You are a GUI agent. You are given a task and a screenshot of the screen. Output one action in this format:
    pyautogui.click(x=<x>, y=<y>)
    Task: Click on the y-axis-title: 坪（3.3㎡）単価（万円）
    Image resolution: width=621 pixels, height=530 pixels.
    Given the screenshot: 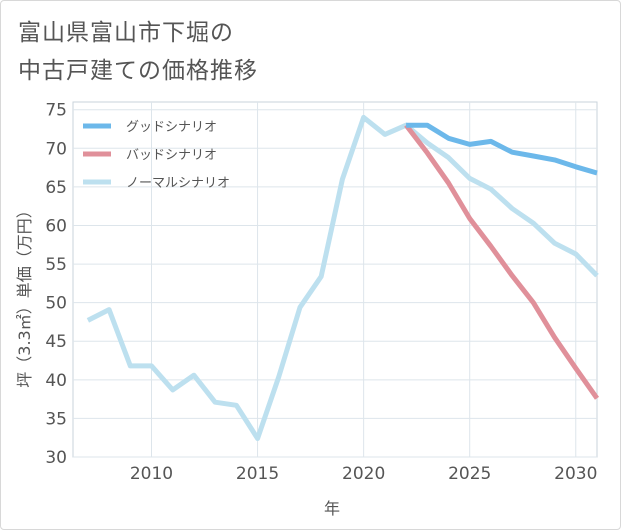 What is the action you would take?
    pyautogui.click(x=24, y=294)
    